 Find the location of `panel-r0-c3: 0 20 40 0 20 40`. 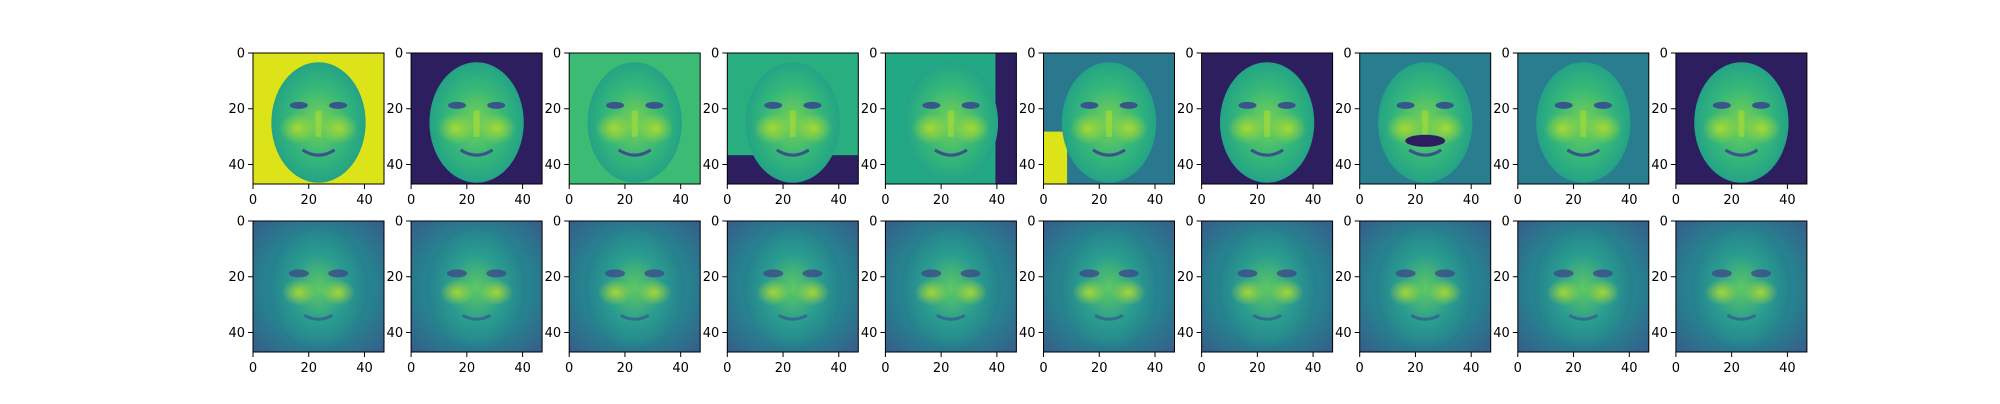

panel-r0-c3: 0 20 40 0 20 40 is located at coordinates (781, 127).